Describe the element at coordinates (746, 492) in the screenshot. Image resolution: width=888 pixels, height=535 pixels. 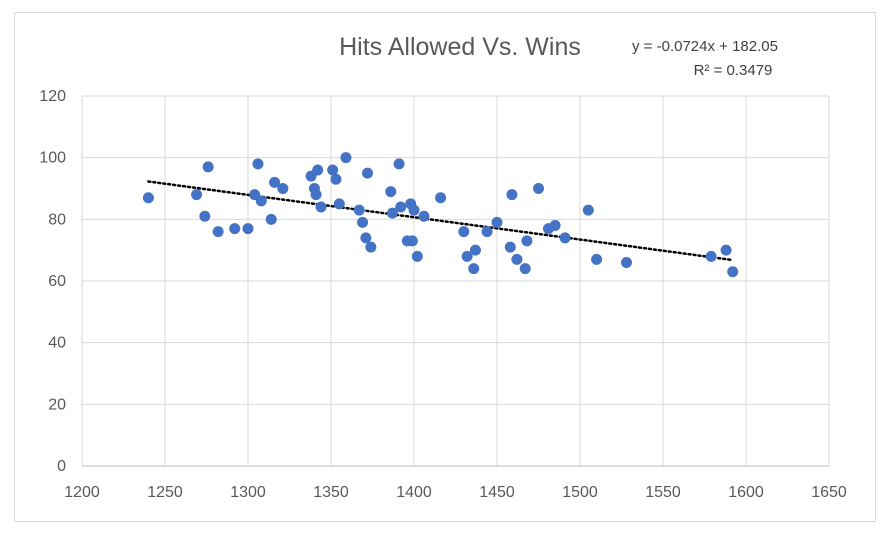
I see `x-tick-label: 1600` at that location.